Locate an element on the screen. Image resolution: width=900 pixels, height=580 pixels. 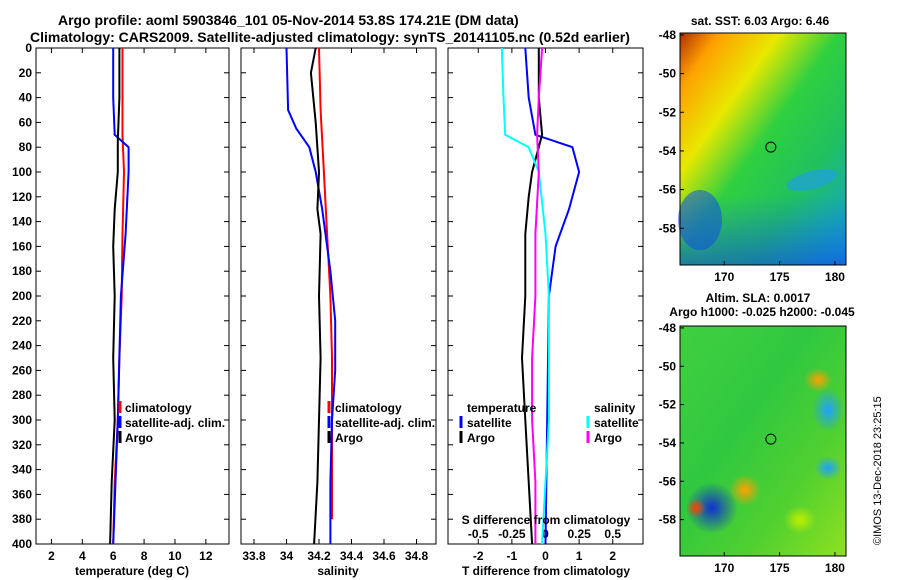
y-tick-label: 380 is located at coordinates (22, 519).